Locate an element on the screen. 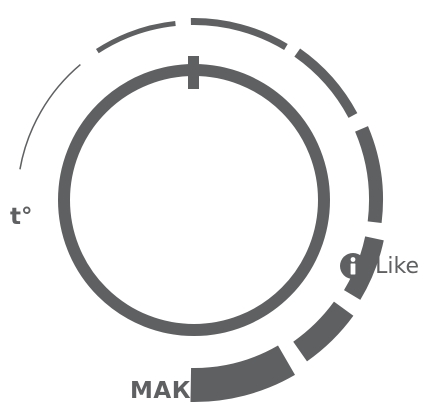 The width and height of the screenshot is (431, 404). dial-pointer is located at coordinates (193, 72).